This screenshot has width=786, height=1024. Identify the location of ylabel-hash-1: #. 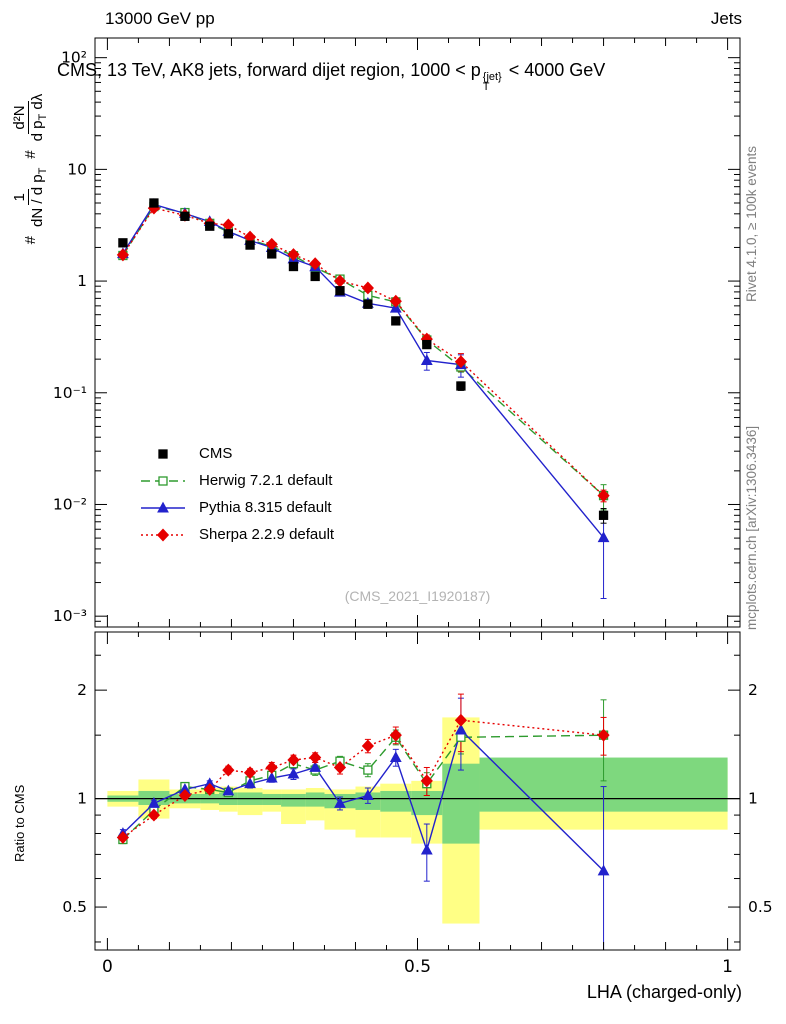
(30, 240).